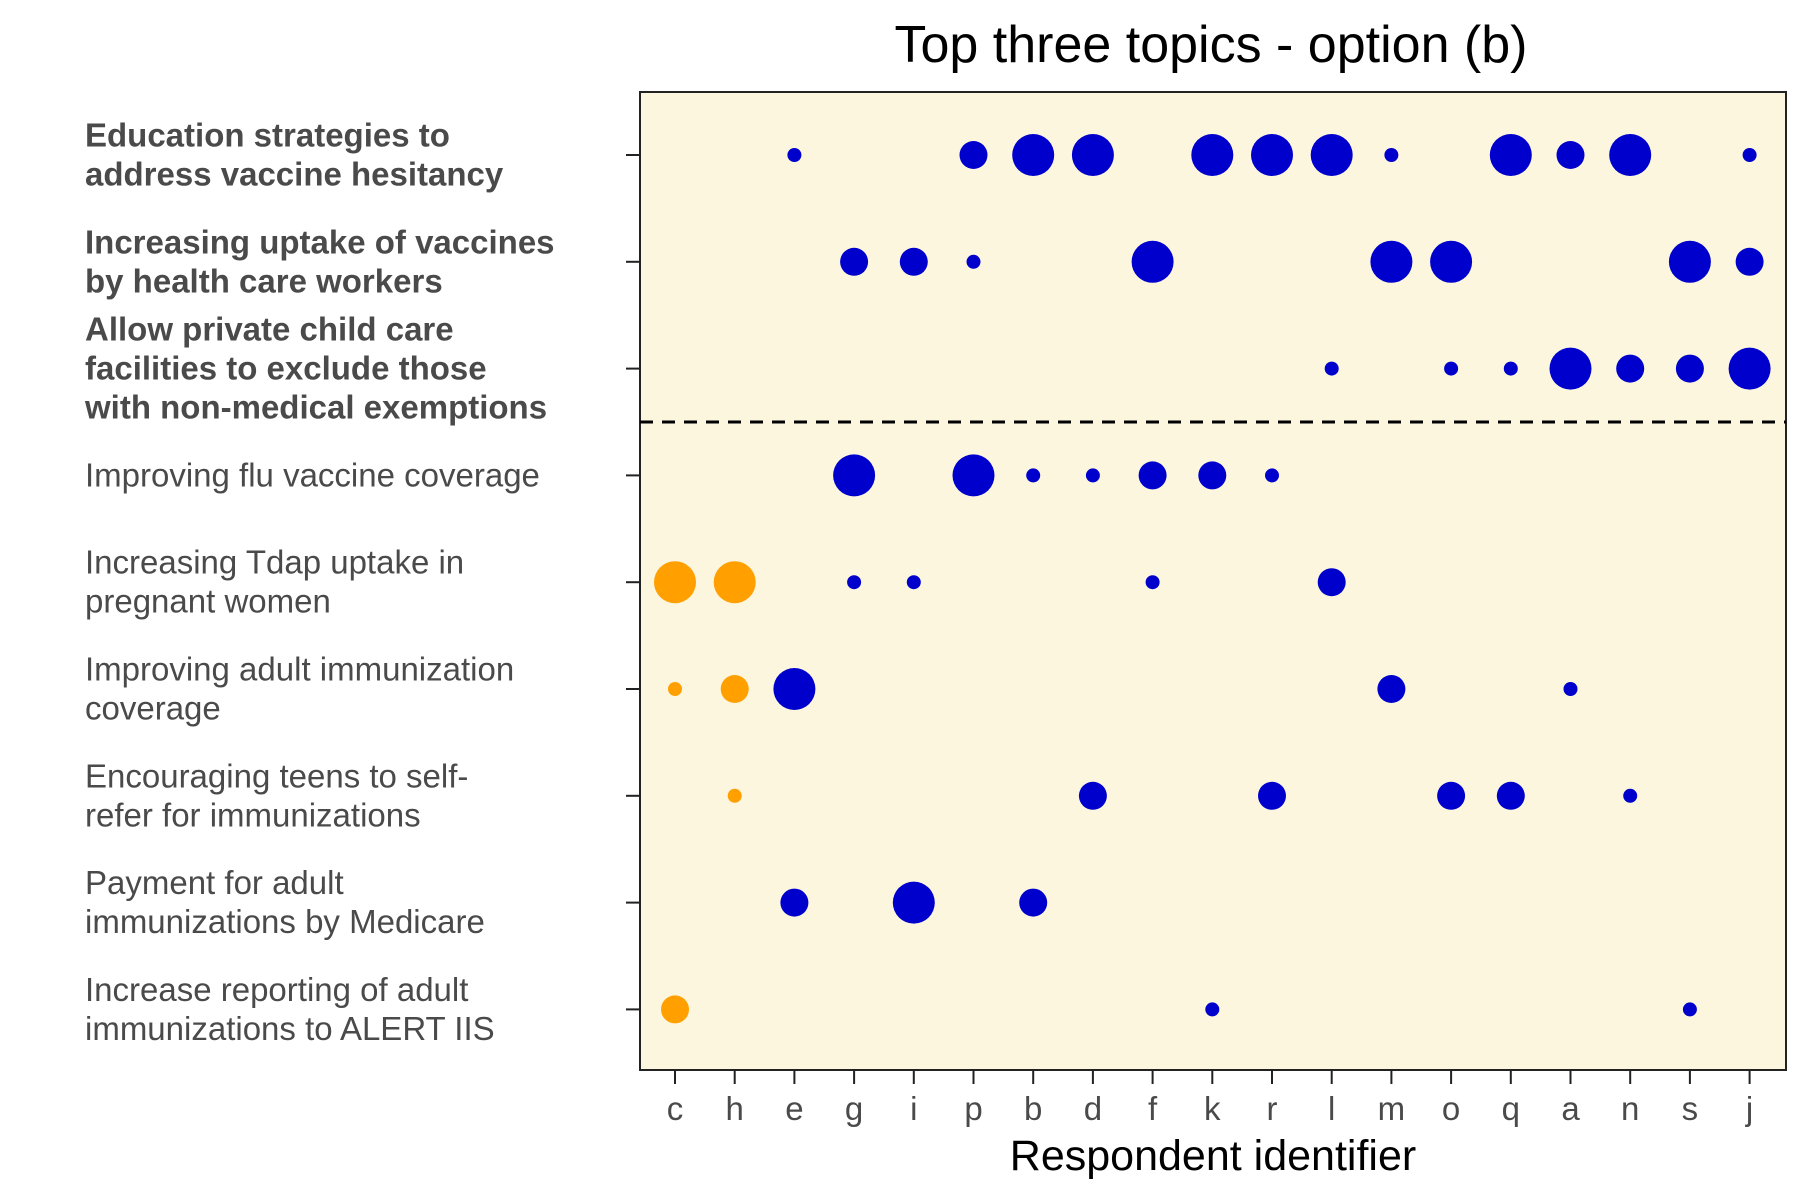 The width and height of the screenshot is (1800, 1200). I want to click on x-tick-label: a, so click(1570, 1108).